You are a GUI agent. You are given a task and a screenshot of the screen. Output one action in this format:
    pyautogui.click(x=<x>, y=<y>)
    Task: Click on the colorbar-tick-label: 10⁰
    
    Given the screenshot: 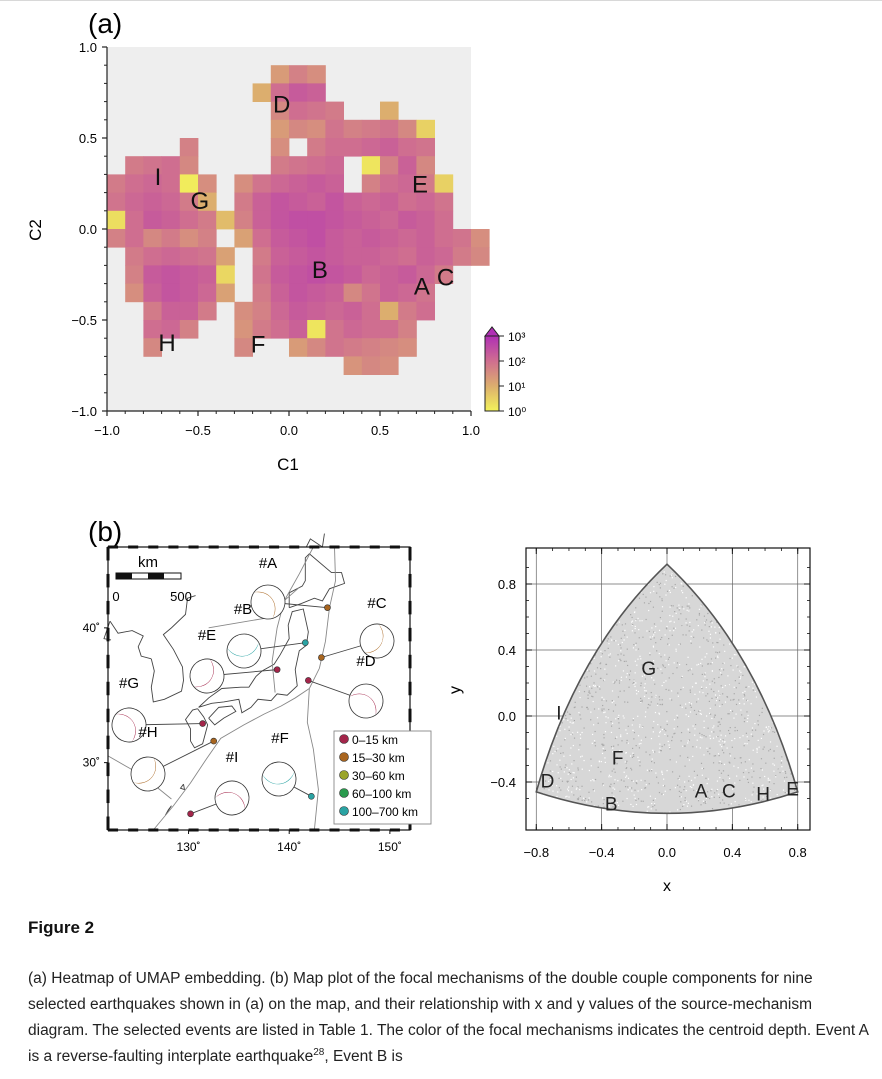 What is the action you would take?
    pyautogui.click(x=517, y=412)
    